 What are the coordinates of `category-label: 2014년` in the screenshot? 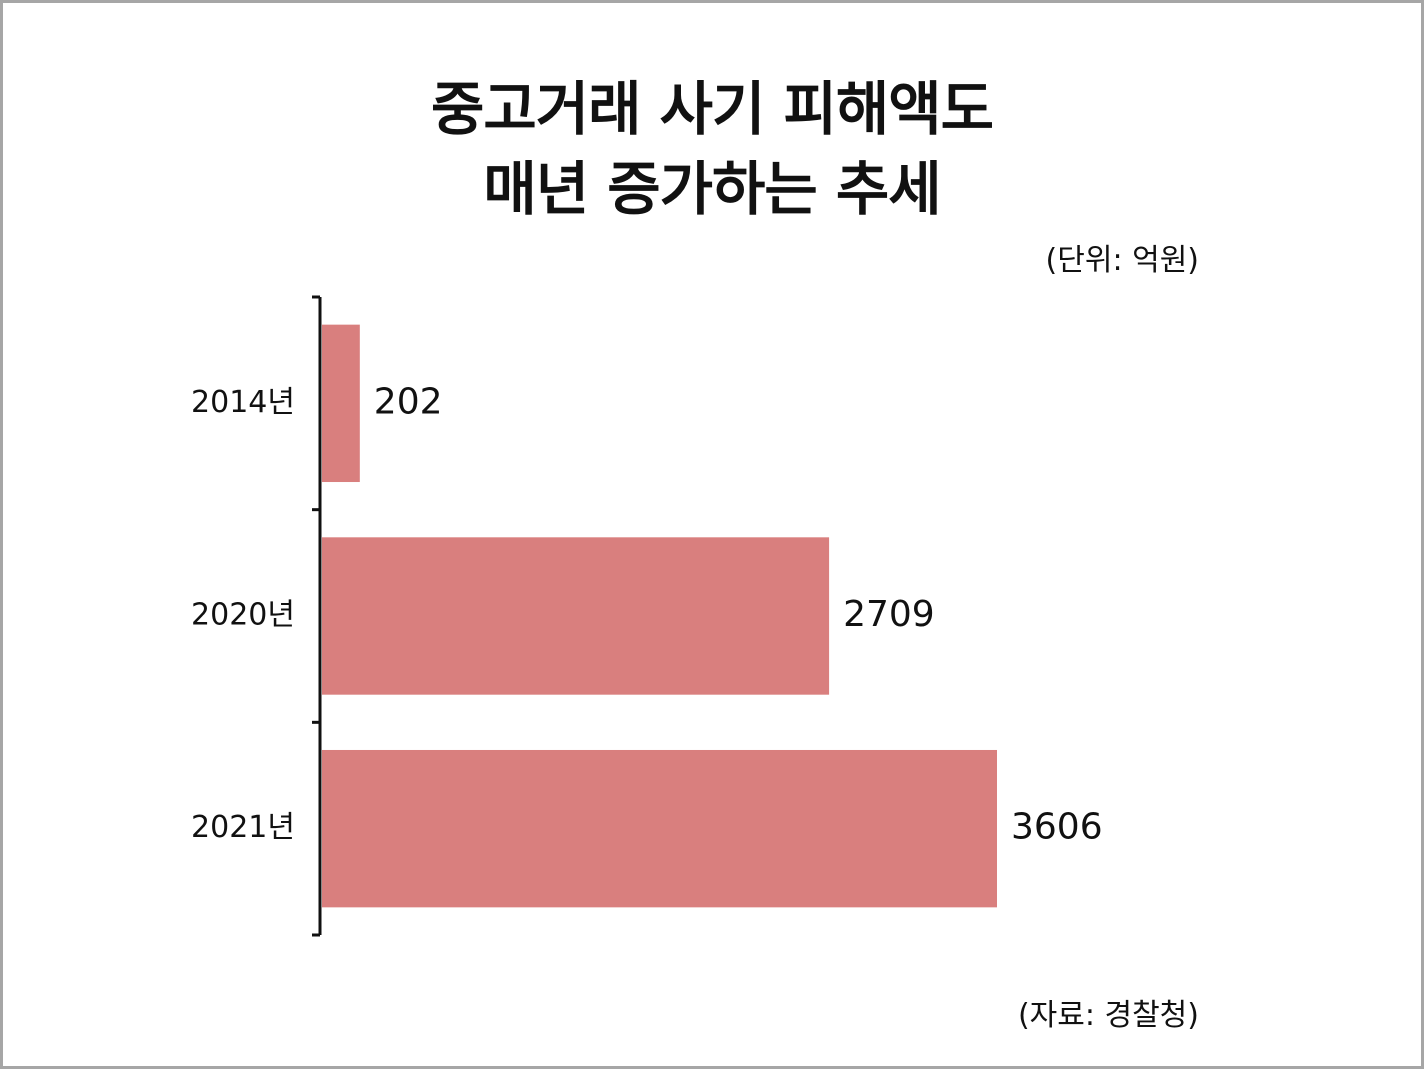 It's located at (243, 402).